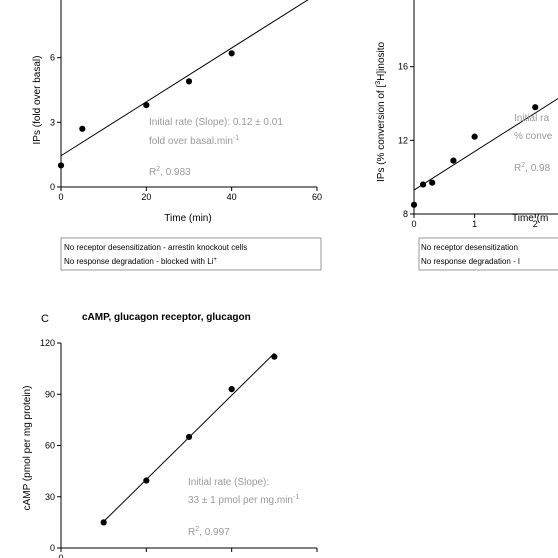  I want to click on panel-a-y-tick-label: 6, so click(52, 58).